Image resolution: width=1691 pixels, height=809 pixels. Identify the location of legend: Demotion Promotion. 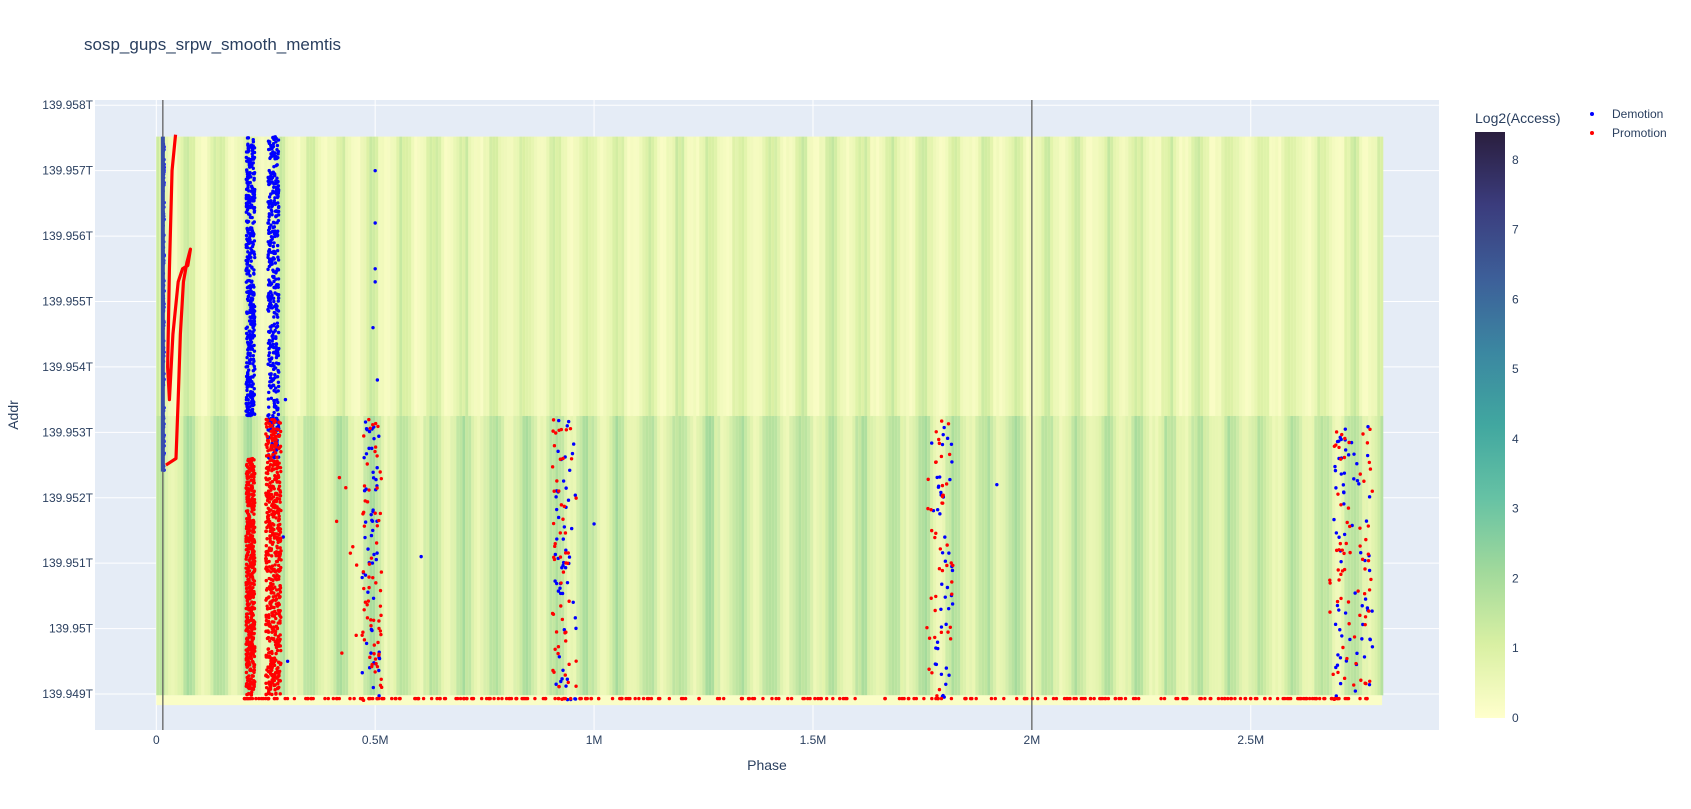
(1628, 123).